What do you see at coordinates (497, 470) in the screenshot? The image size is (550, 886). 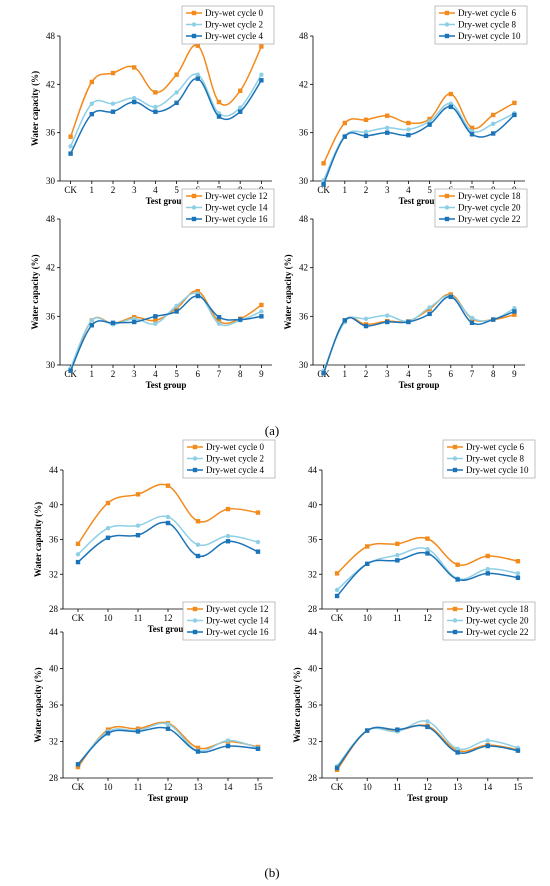 I see `legend-entry-3: Dry-wet cycle 10` at bounding box center [497, 470].